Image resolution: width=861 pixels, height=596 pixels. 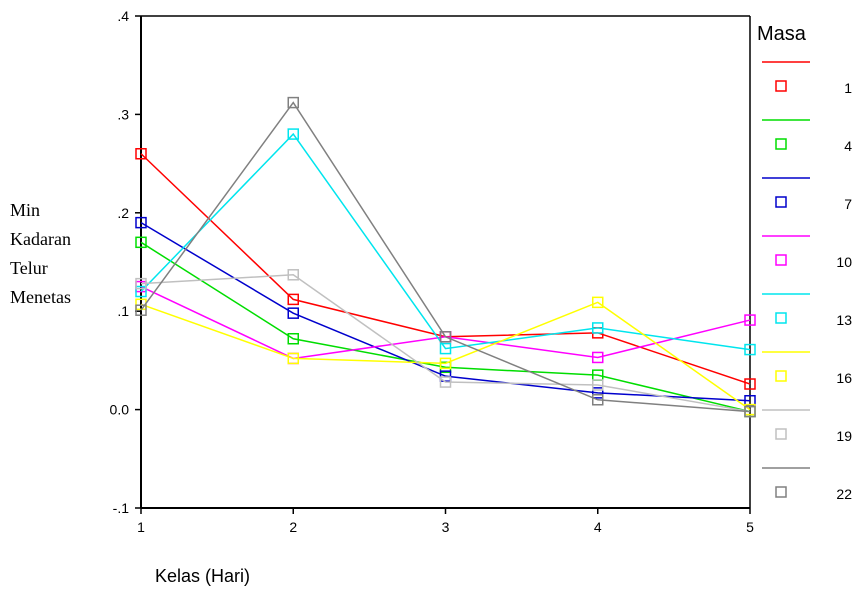 I want to click on y-axis-label-line-3: Telur, so click(x=29, y=268).